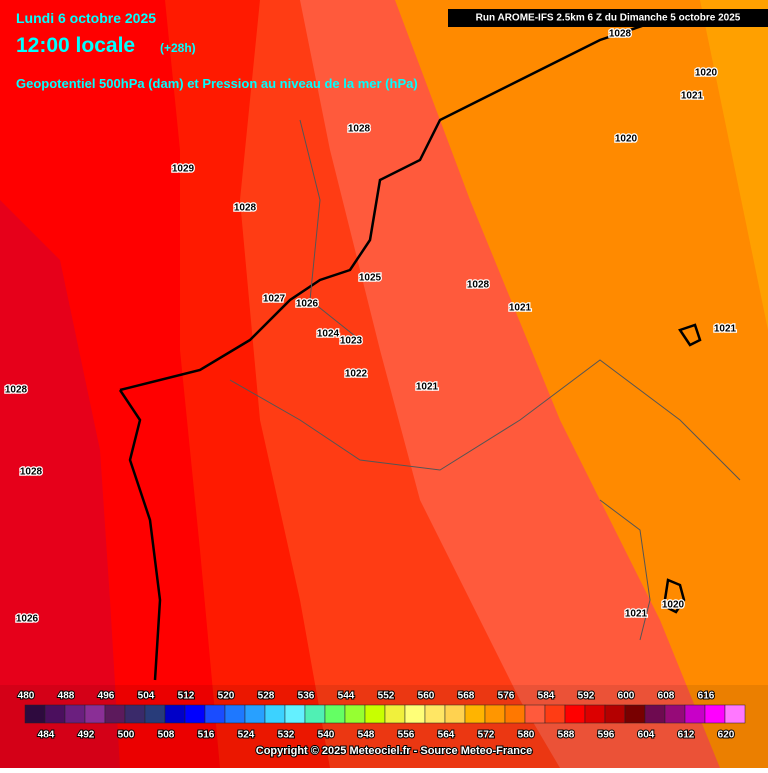 Image resolution: width=768 pixels, height=773 pixels. Describe the element at coordinates (486, 735) in the screenshot. I see `legend-label: 572` at that location.